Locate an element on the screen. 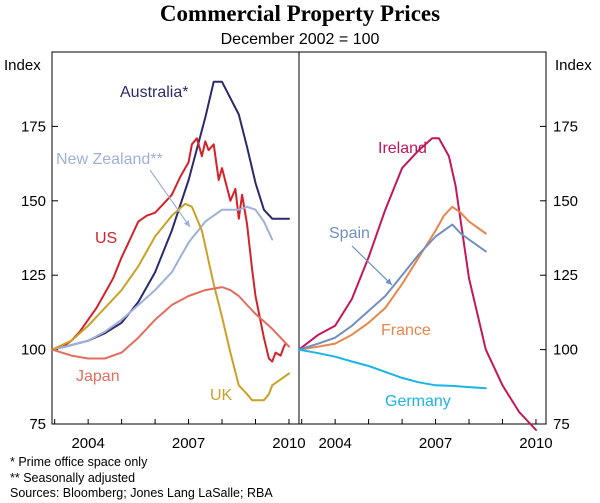 The width and height of the screenshot is (600, 503). y-tick-label-left: 125 is located at coordinates (33, 275).